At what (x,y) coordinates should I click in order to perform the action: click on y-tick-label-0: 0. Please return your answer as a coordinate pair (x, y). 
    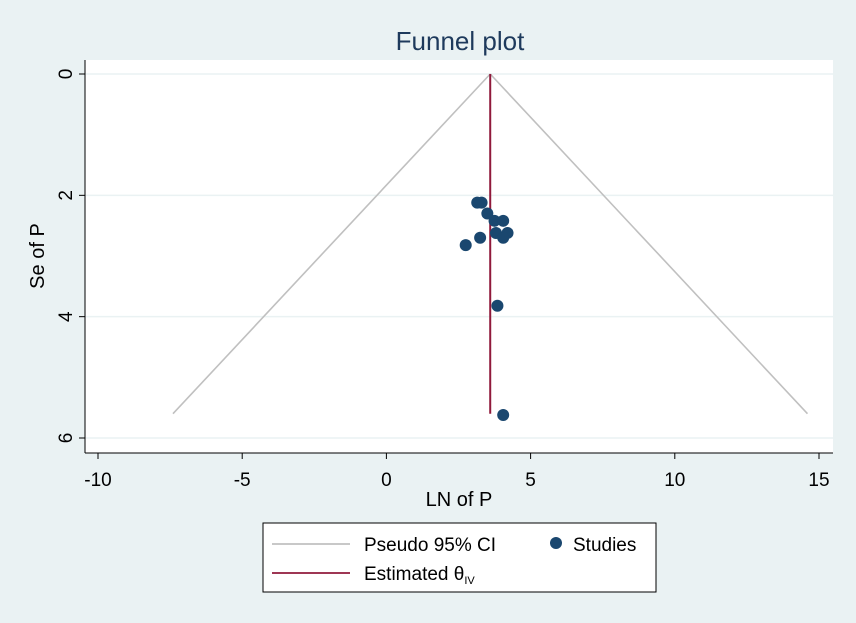
    Looking at the image, I should click on (66, 74).